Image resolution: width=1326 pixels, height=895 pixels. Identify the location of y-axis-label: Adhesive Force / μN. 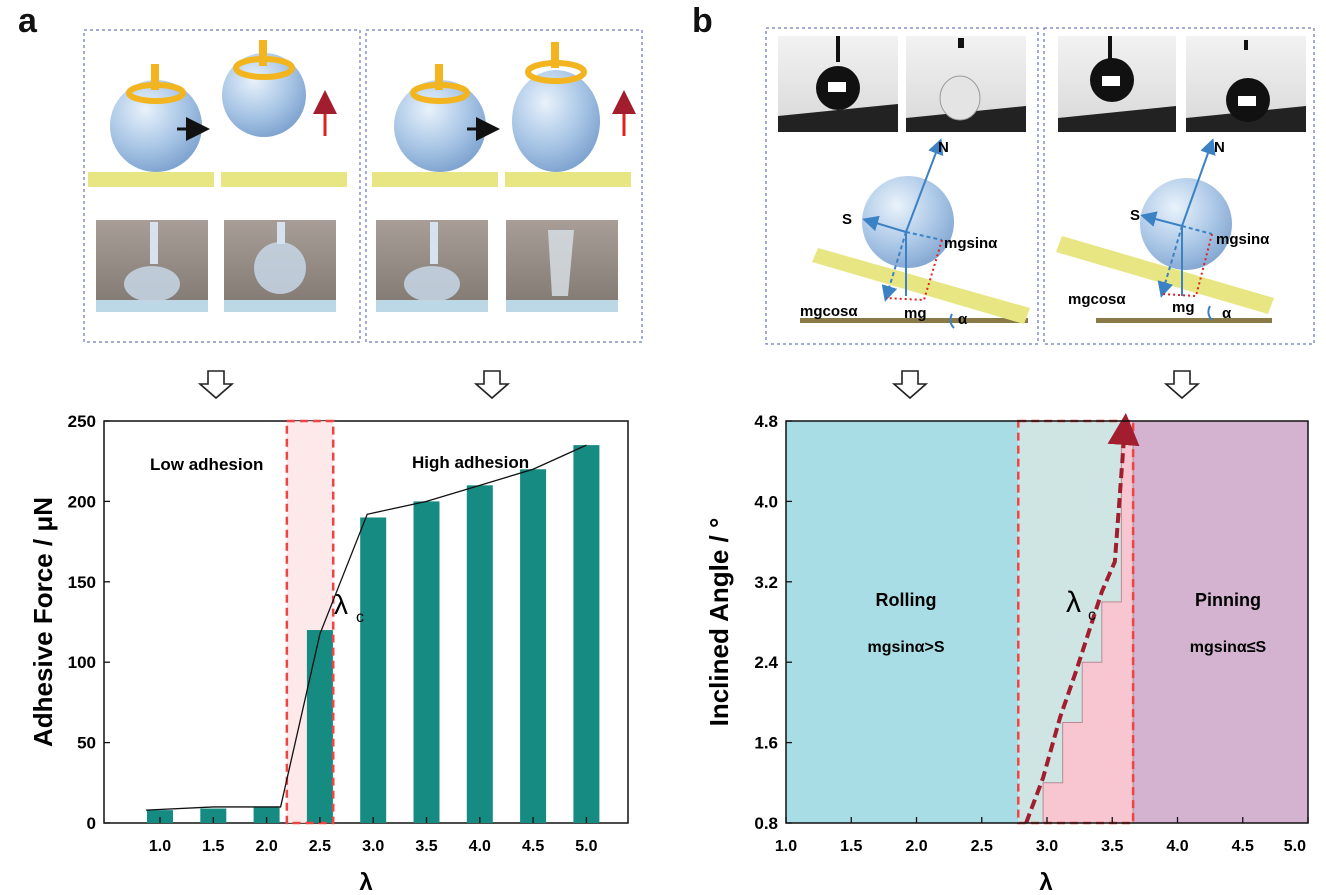
(43, 622).